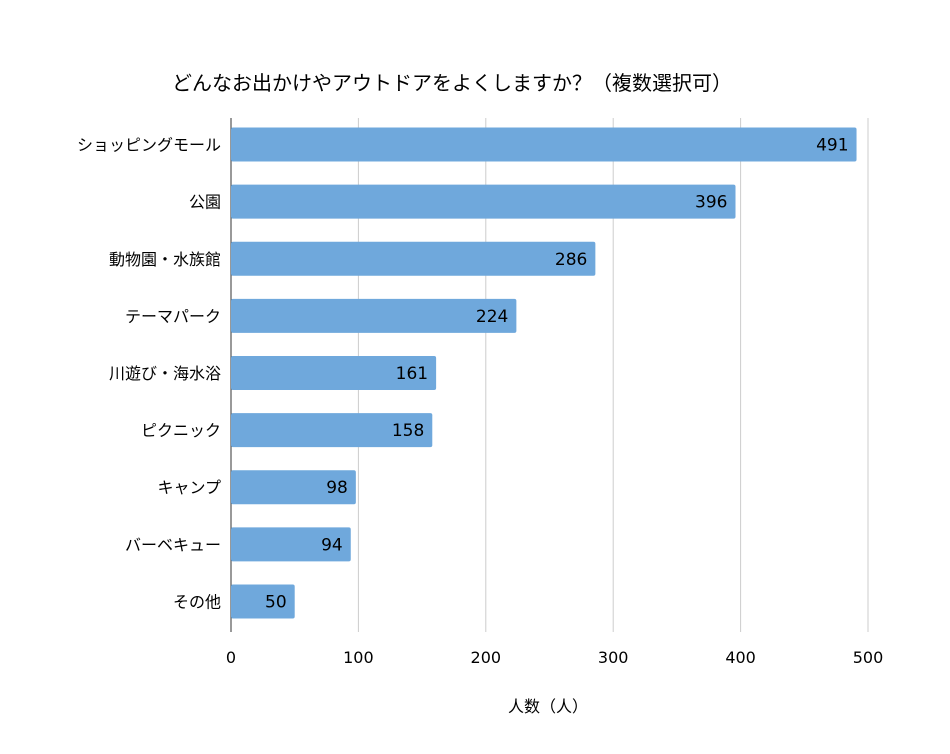  I want to click on data-label: 94, so click(332, 545).